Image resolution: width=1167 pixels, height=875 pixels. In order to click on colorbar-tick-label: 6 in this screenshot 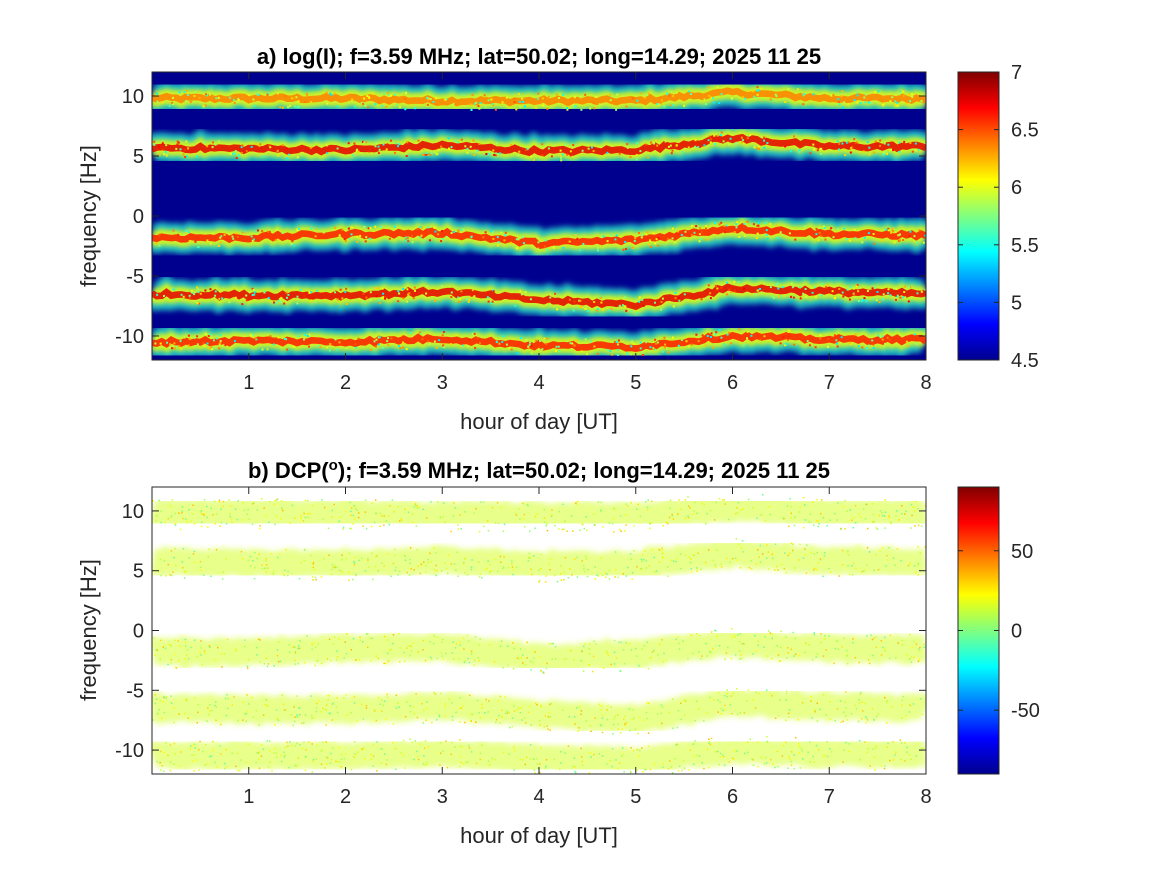, I will do `click(1016, 188)`.